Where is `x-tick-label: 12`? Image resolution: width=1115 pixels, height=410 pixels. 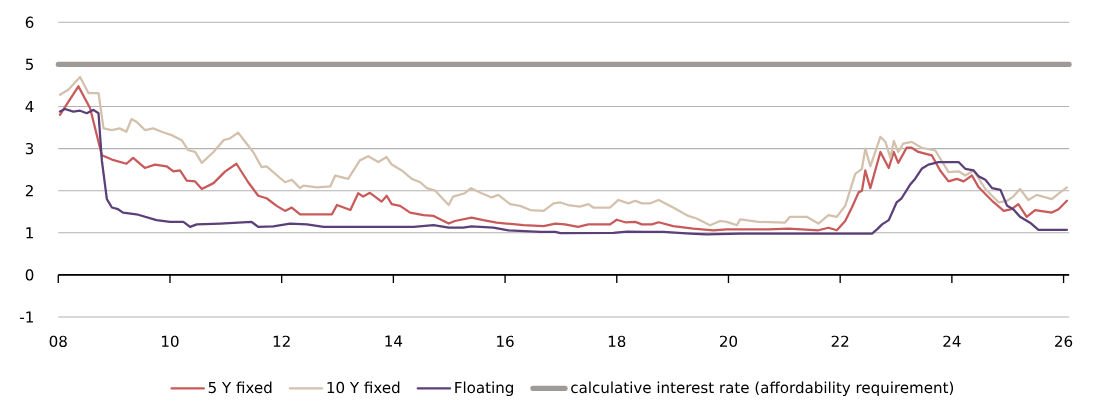 x-tick-label: 12 is located at coordinates (281, 341).